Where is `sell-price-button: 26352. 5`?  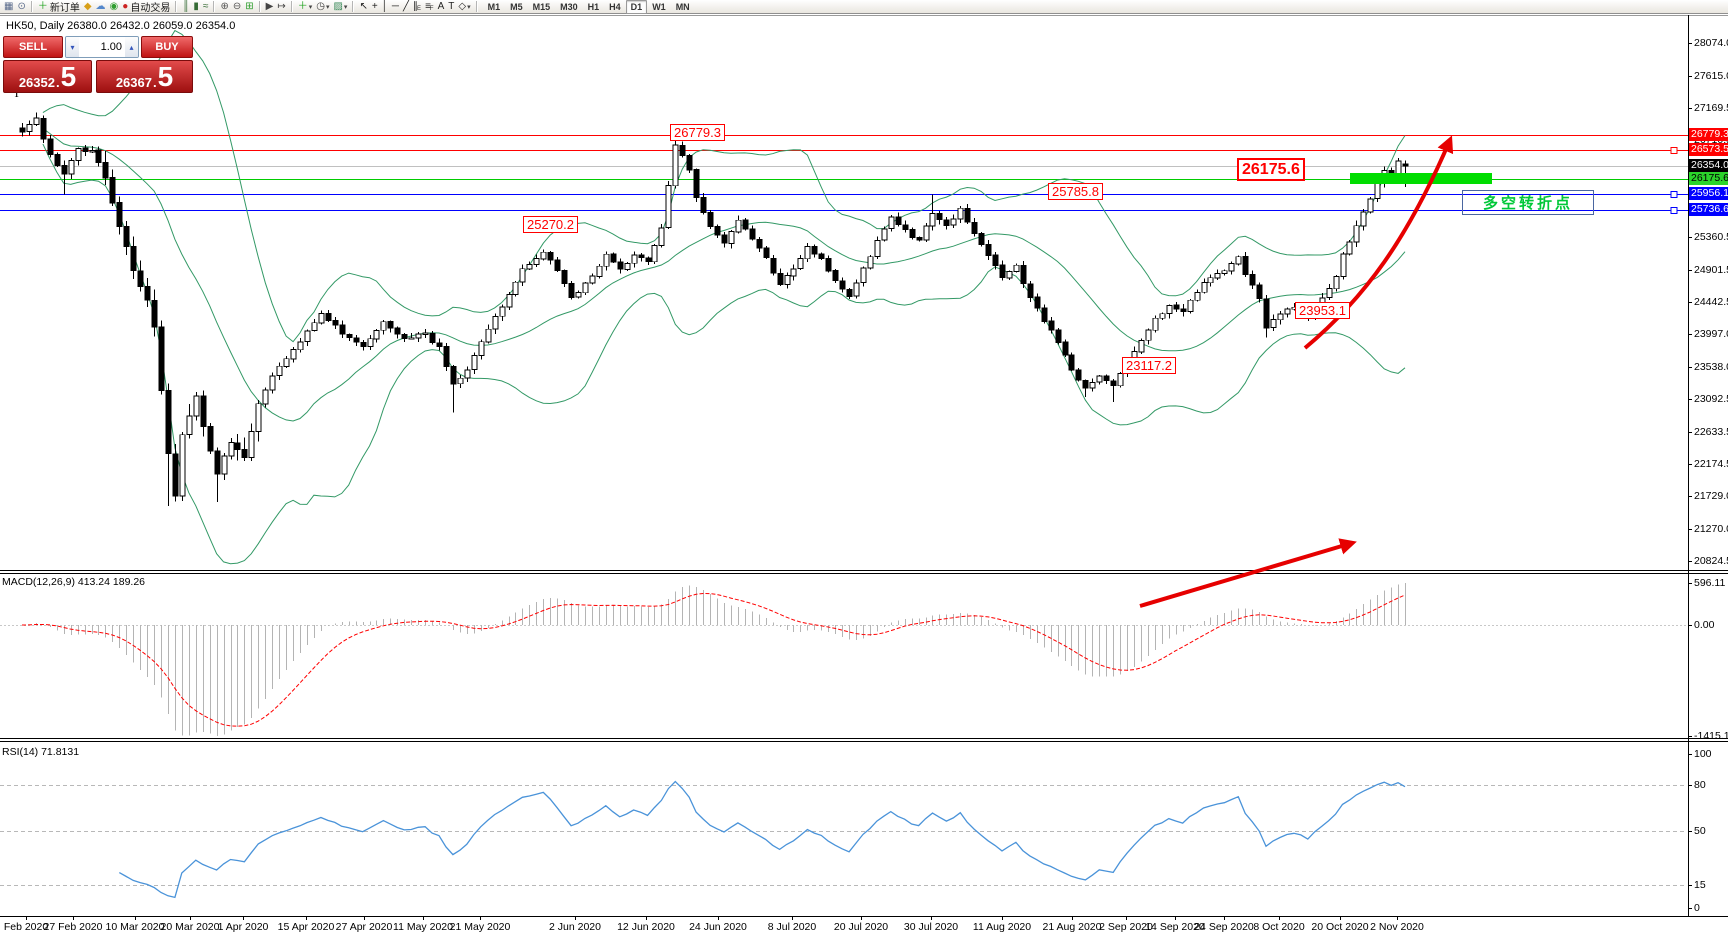
sell-price-button: 26352. 5 is located at coordinates (47, 76).